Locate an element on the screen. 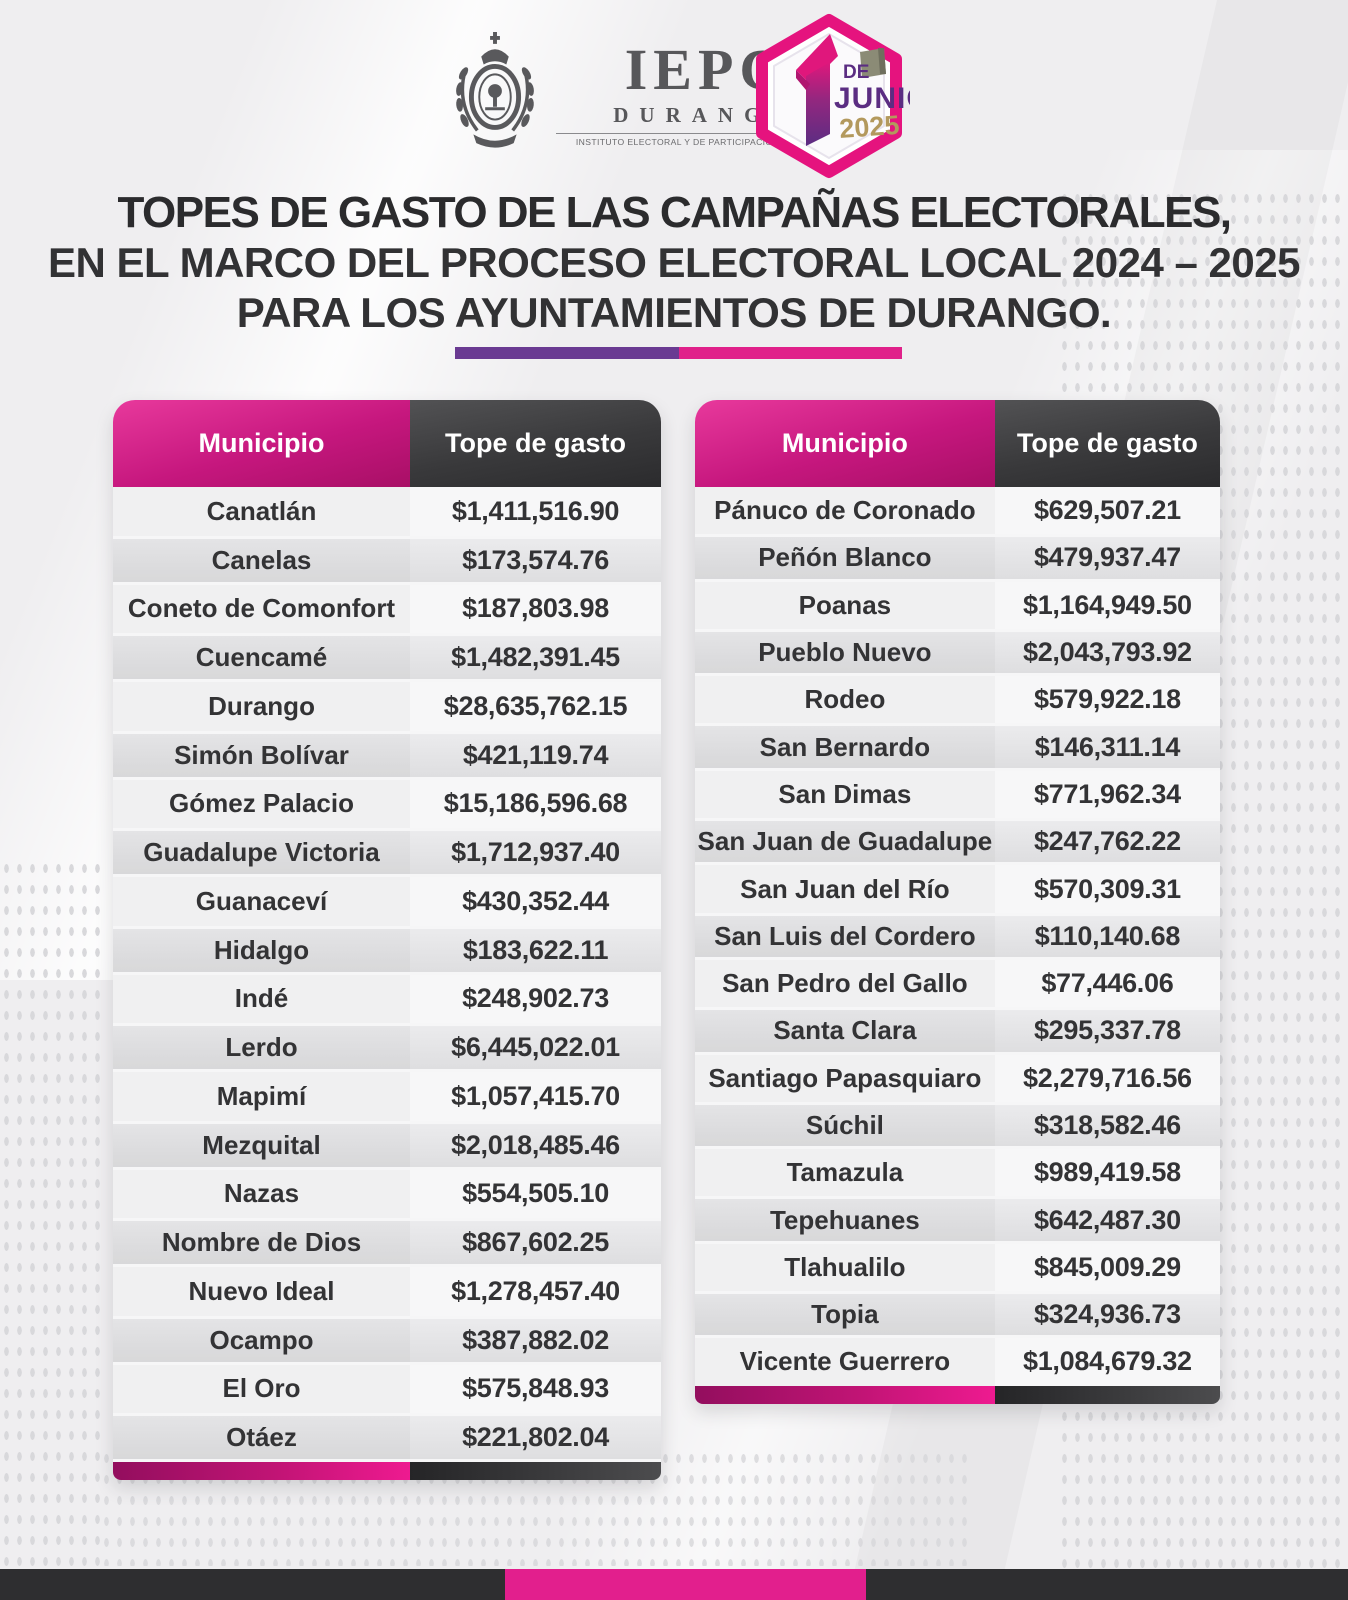  table-row: Indé $248,902.73 is located at coordinates (387, 999).